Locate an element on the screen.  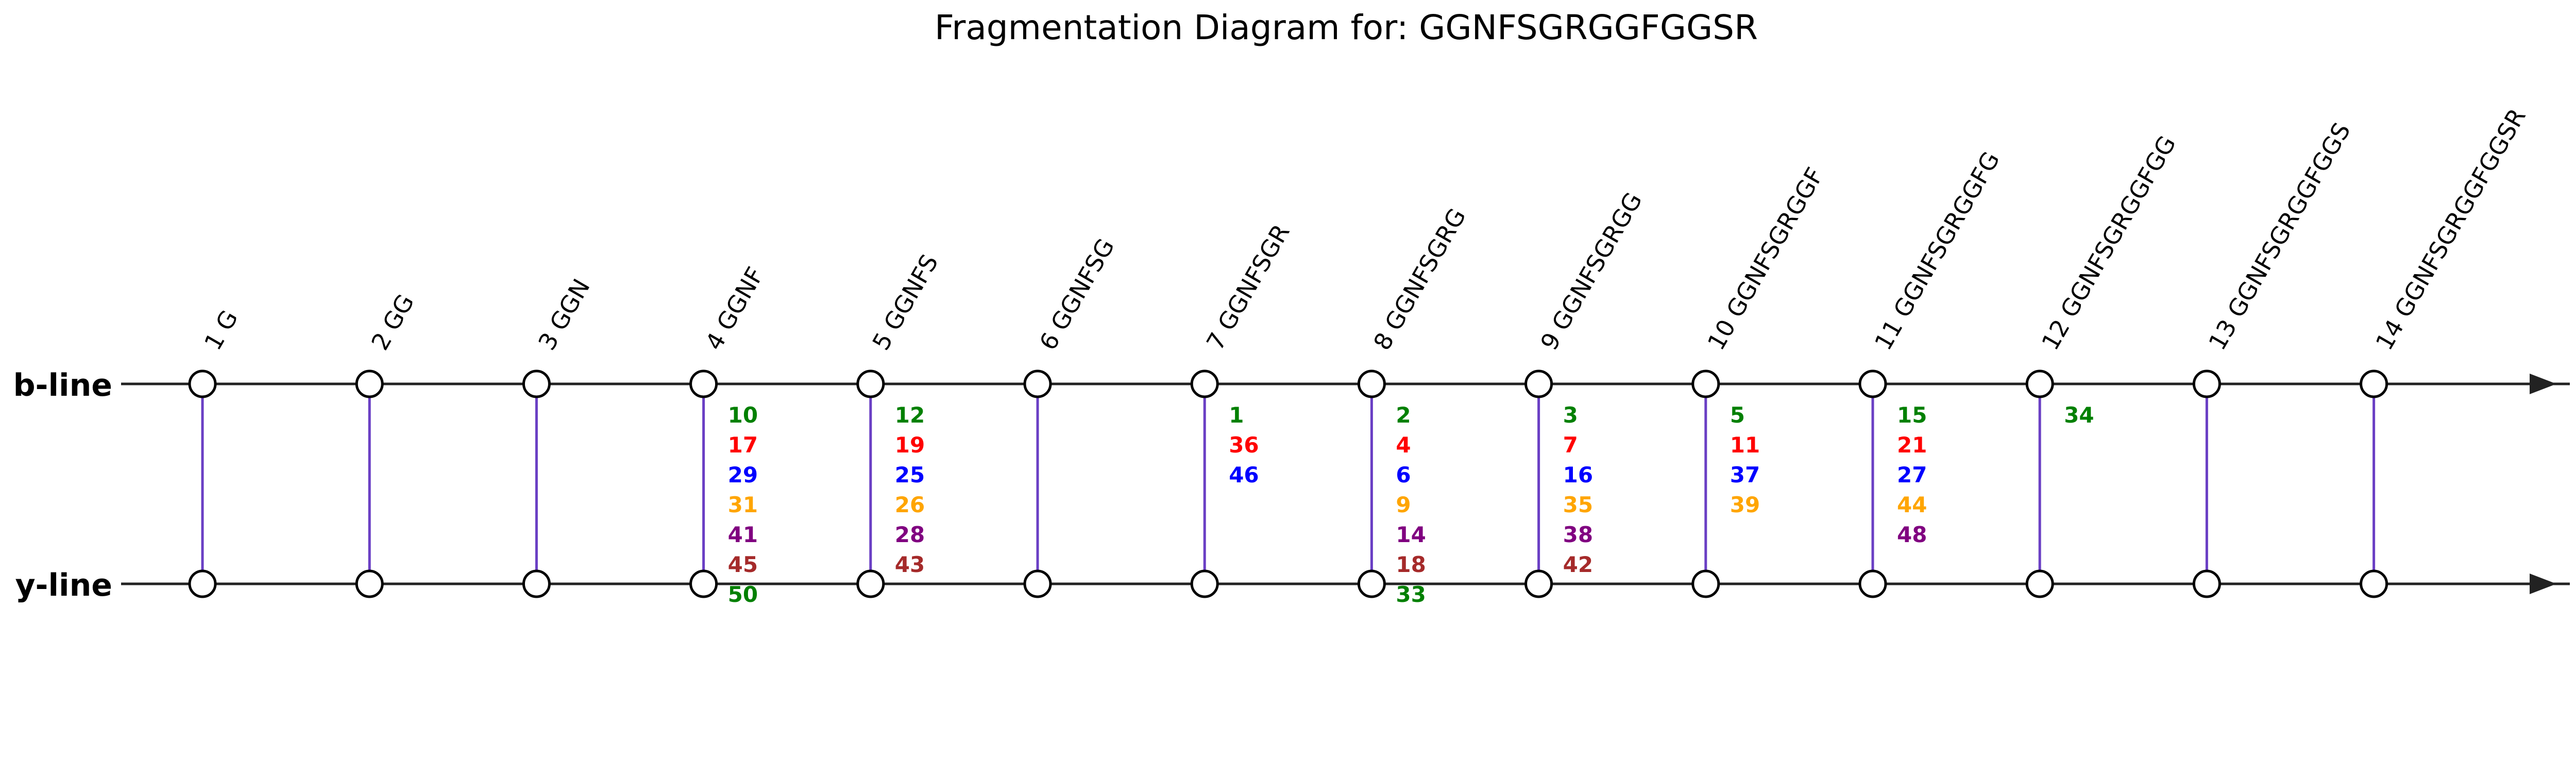
ion-number: 16 is located at coordinates (1578, 475).